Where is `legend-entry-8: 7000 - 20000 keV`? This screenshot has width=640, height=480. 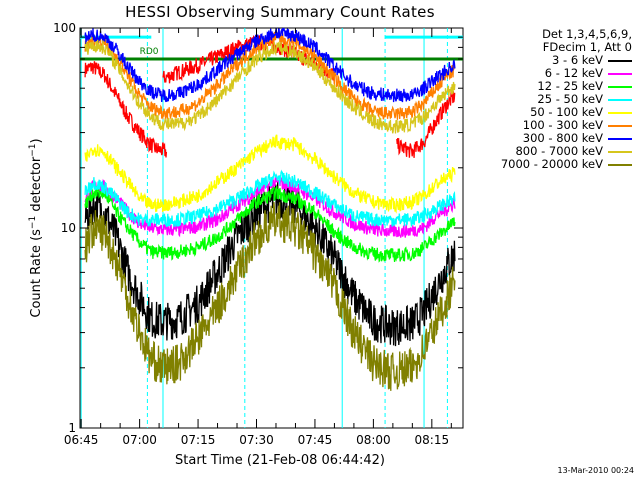 legend-entry-8: 7000 - 20000 keV is located at coordinates (557, 164).